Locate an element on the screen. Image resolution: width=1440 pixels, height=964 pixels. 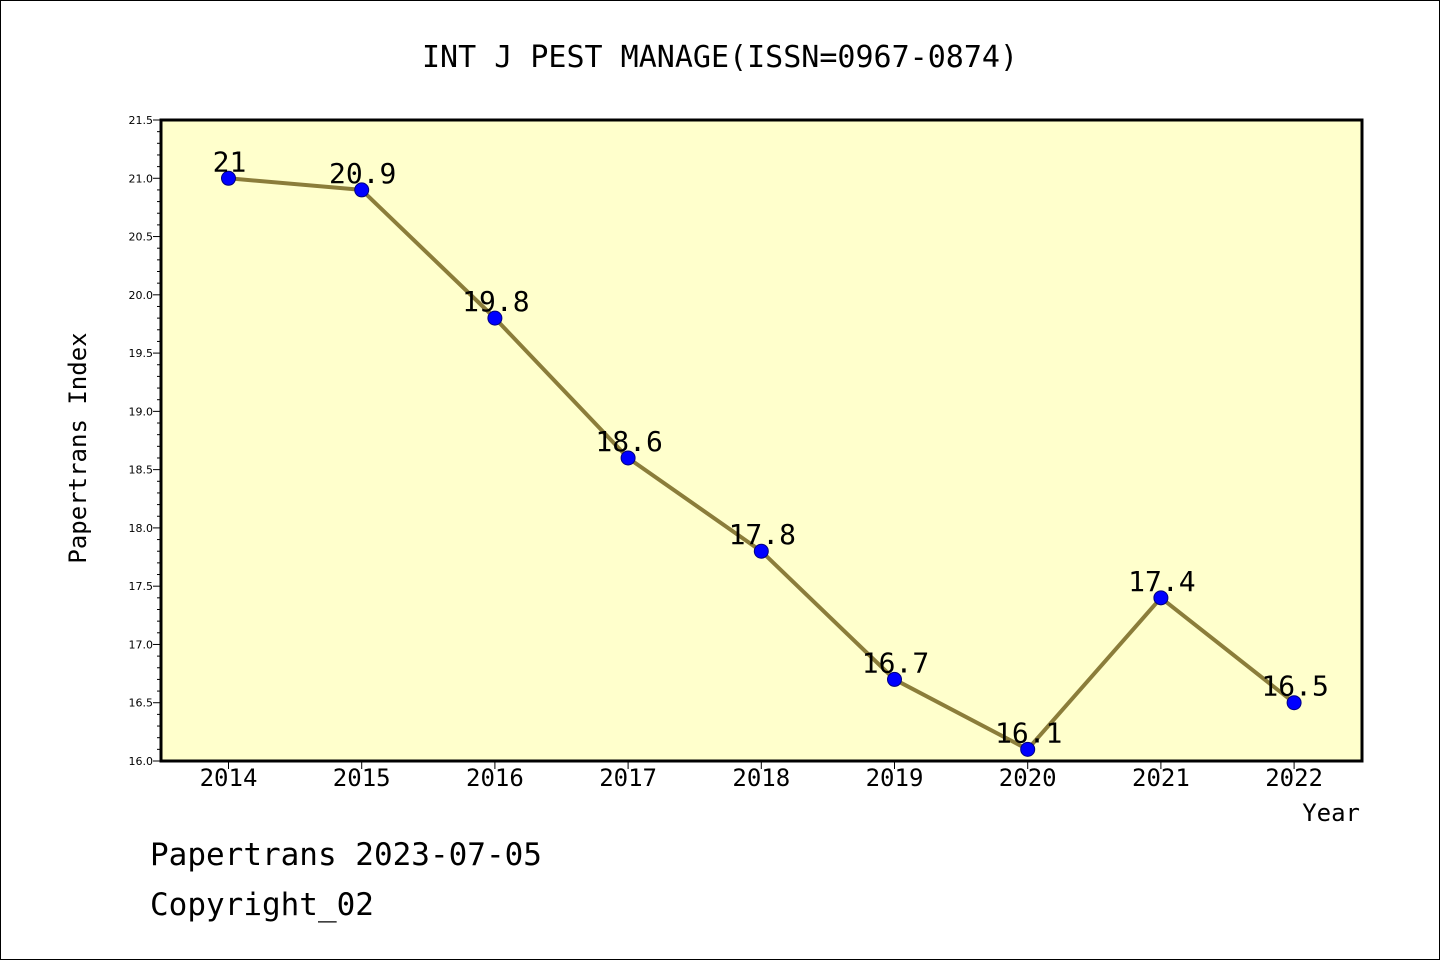
x-tick-label: 2015 is located at coordinates (362, 778).